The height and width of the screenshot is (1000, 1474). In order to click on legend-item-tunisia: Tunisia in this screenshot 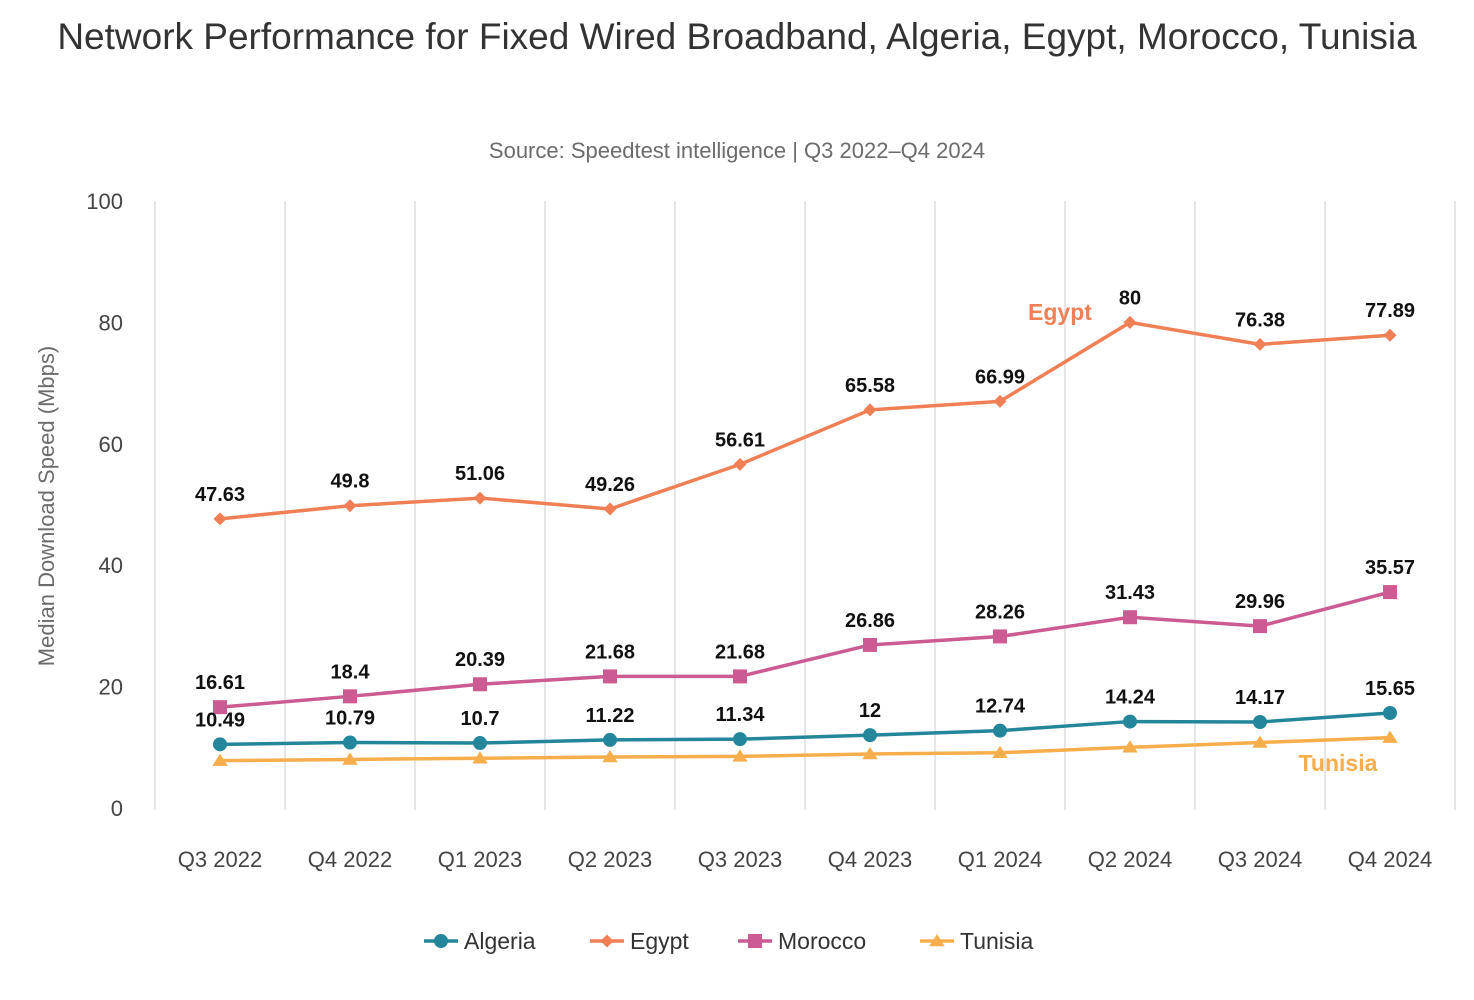, I will do `click(976, 941)`.